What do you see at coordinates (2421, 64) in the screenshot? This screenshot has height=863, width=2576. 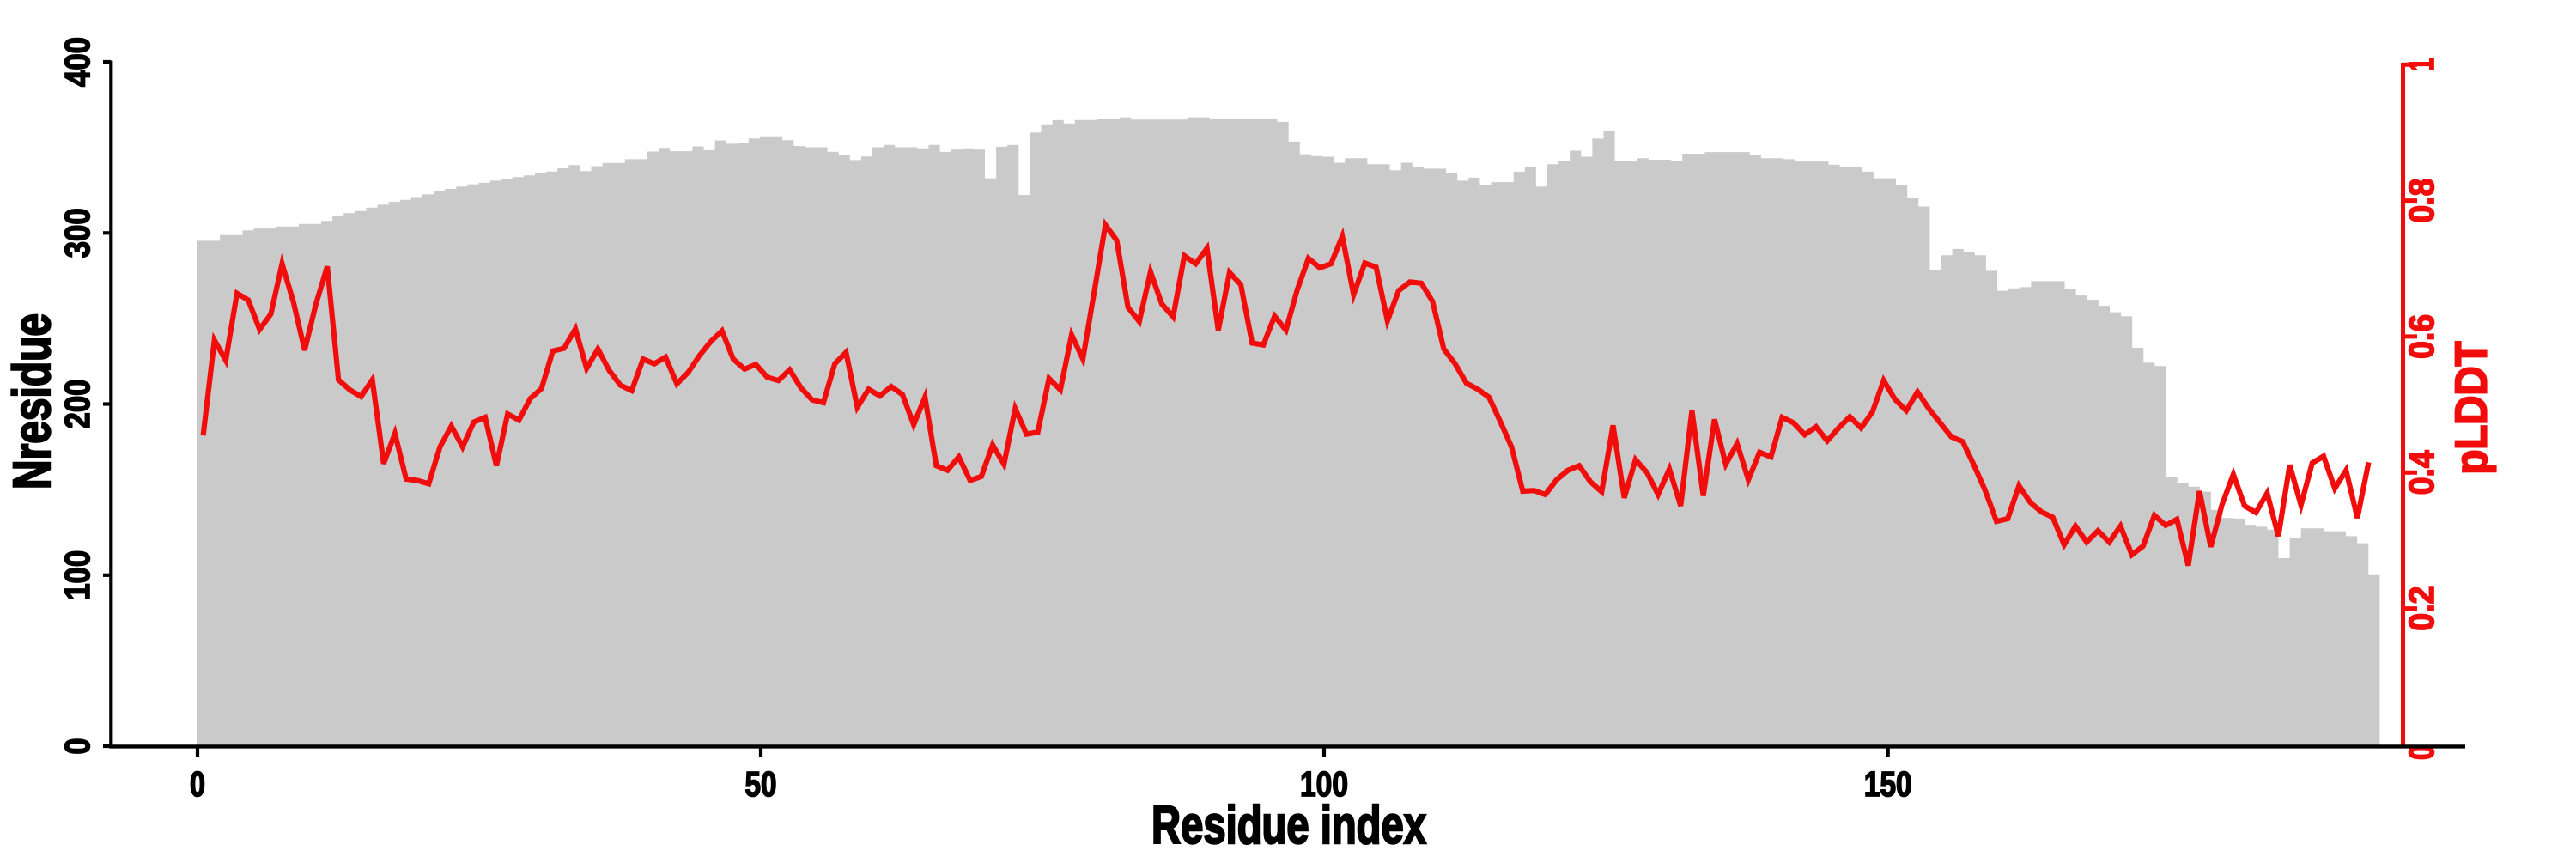 I see `svg-text: 1` at bounding box center [2421, 64].